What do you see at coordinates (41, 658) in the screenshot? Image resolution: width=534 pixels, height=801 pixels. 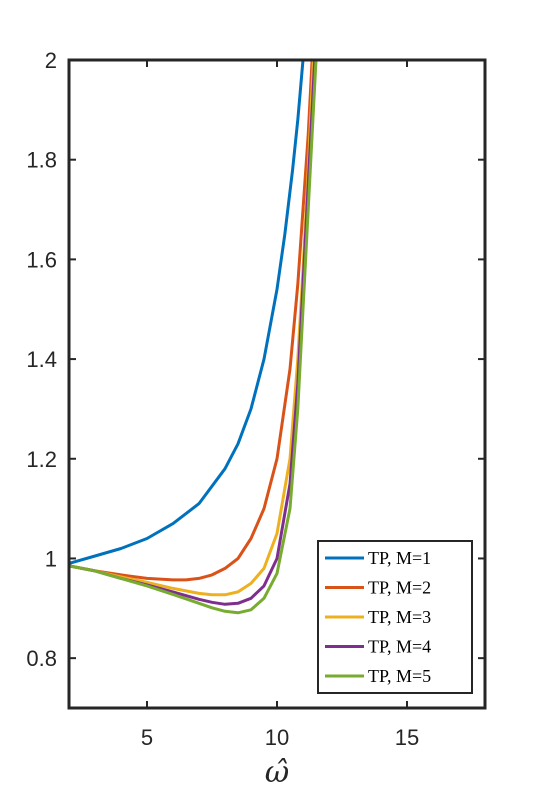 I see `y-tick-label: 0.8` at bounding box center [41, 658].